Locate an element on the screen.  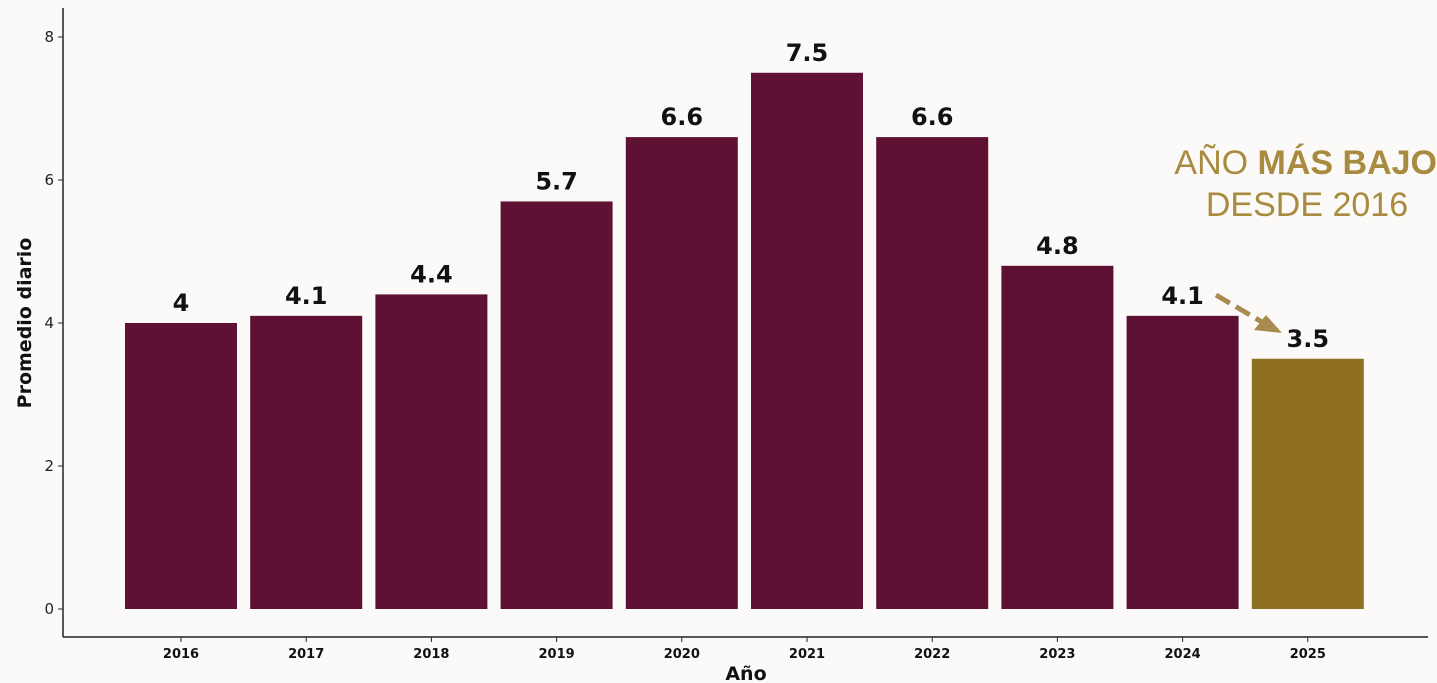
bar-2016 is located at coordinates (181, 466).